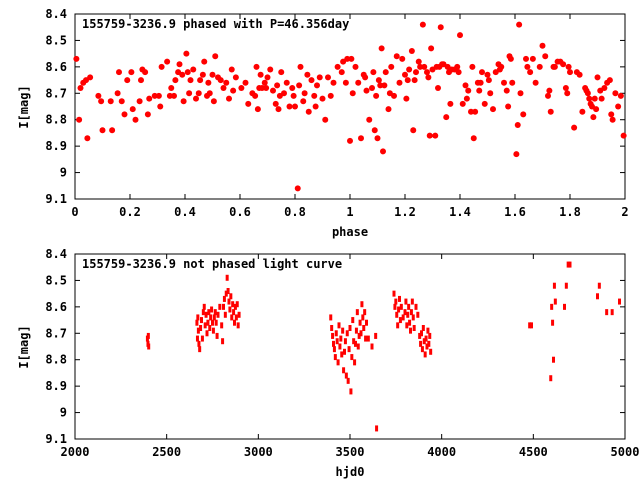 The width and height of the screenshot is (640, 480). I want to click on y-tick-label: 8.9, so click(56, 146).